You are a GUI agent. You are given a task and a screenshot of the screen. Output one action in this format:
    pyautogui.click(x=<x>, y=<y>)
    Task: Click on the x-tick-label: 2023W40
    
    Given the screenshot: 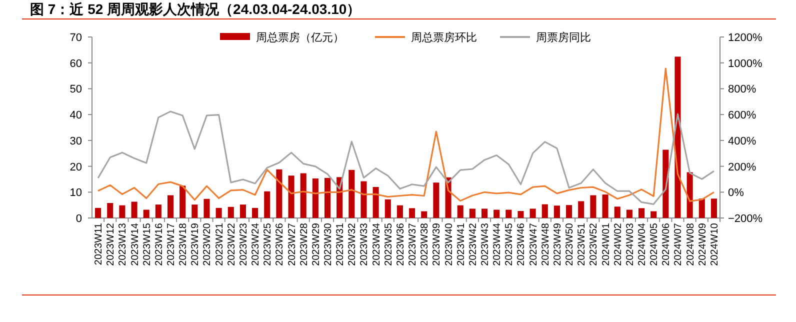 What is the action you would take?
    pyautogui.click(x=449, y=244)
    